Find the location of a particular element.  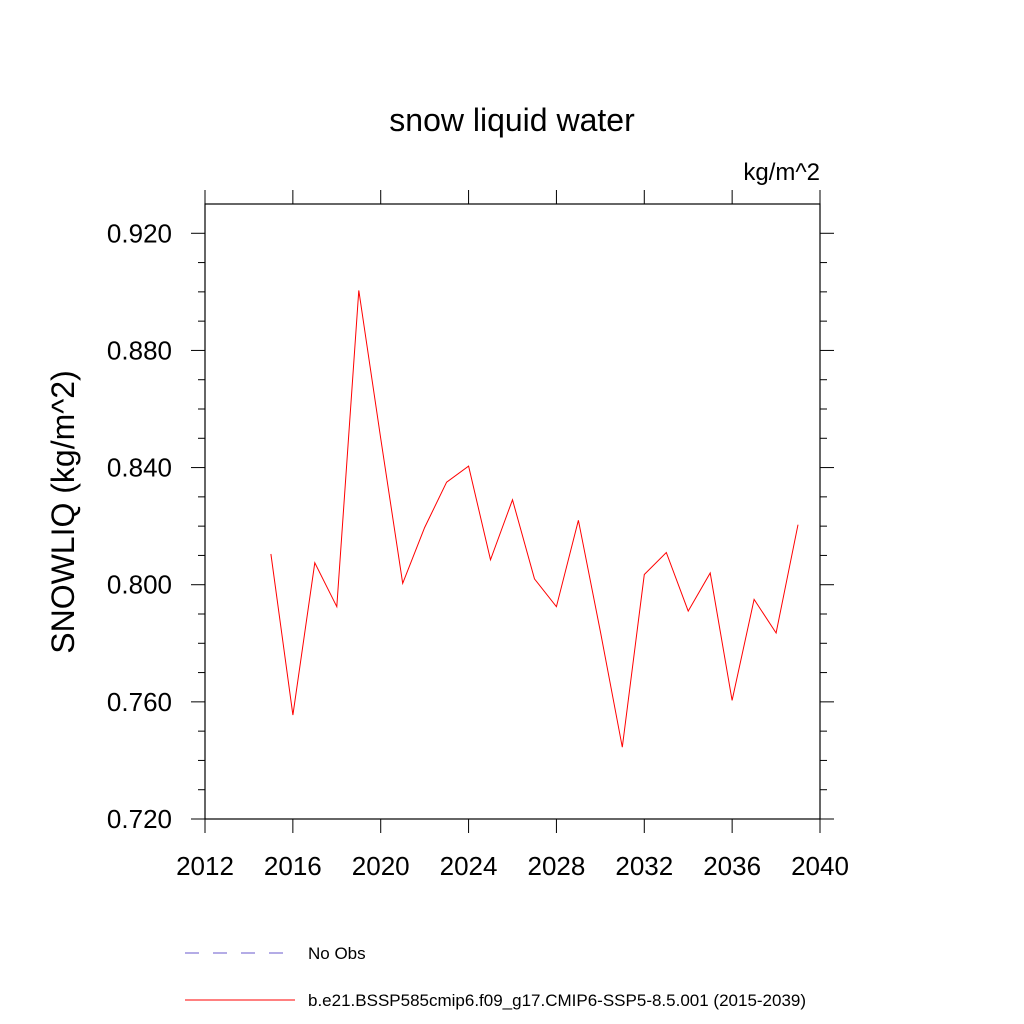

x-tick-label: 2012 is located at coordinates (205, 866).